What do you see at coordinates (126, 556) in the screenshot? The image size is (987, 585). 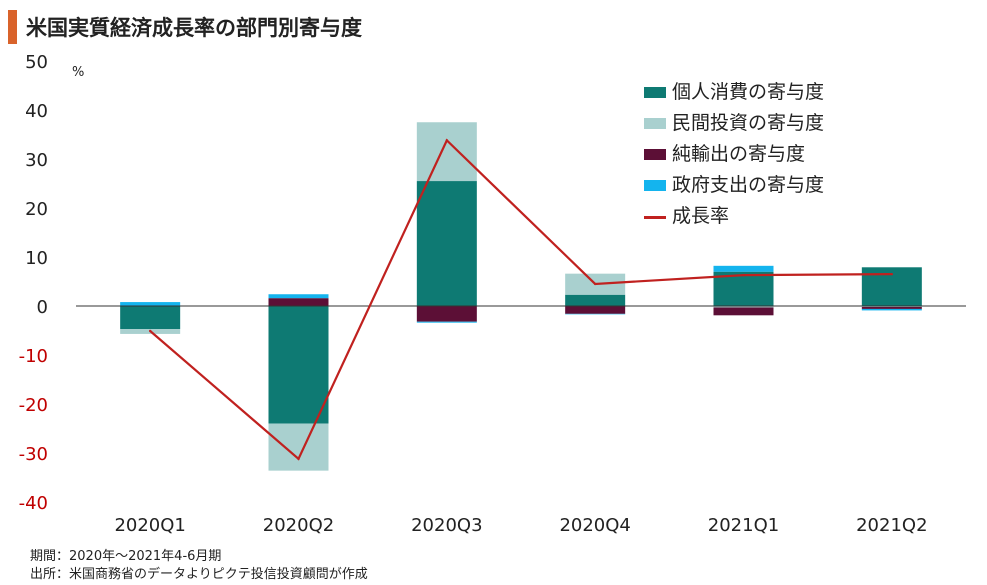 I see `footnote-period: 期間：2020年～2021年4-6月期` at bounding box center [126, 556].